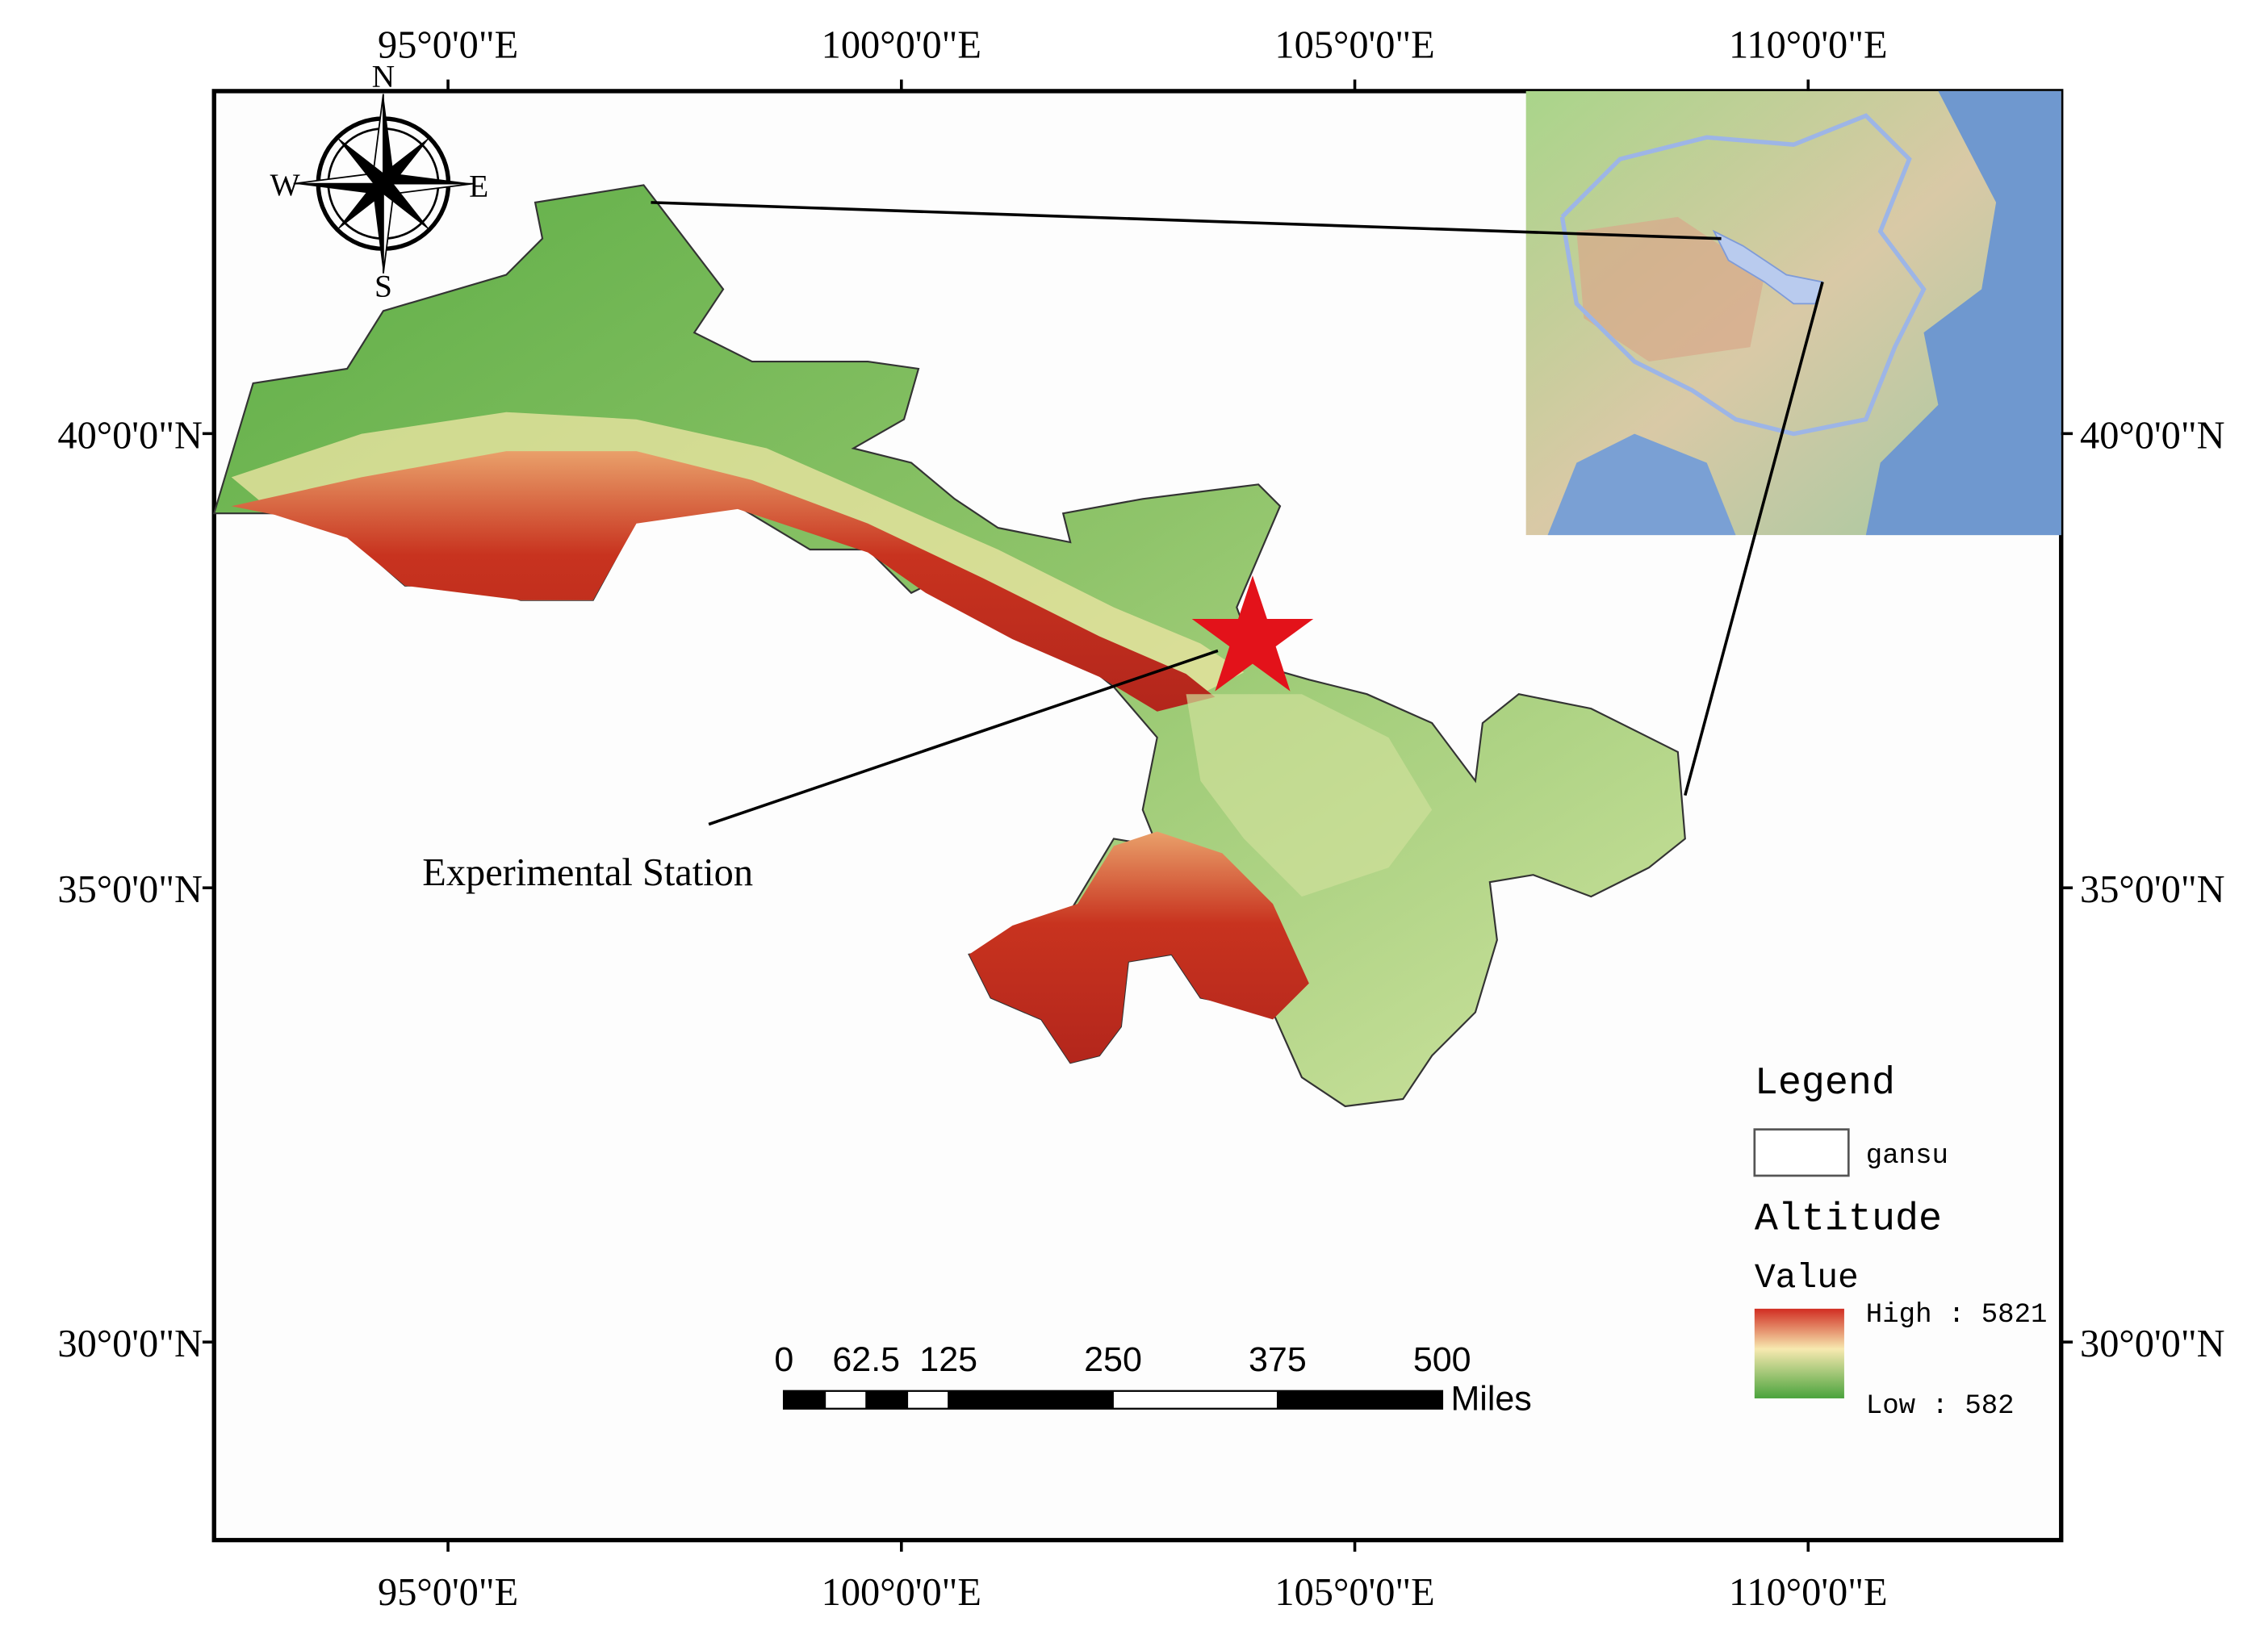 The height and width of the screenshot is (1630, 2268). I want to click on loess-plateau, so click(1309, 795).